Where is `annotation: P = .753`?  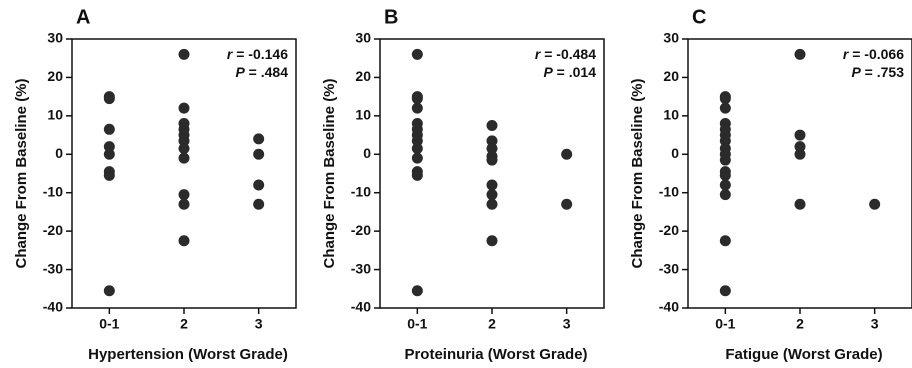 annotation: P = .753 is located at coordinates (877, 72).